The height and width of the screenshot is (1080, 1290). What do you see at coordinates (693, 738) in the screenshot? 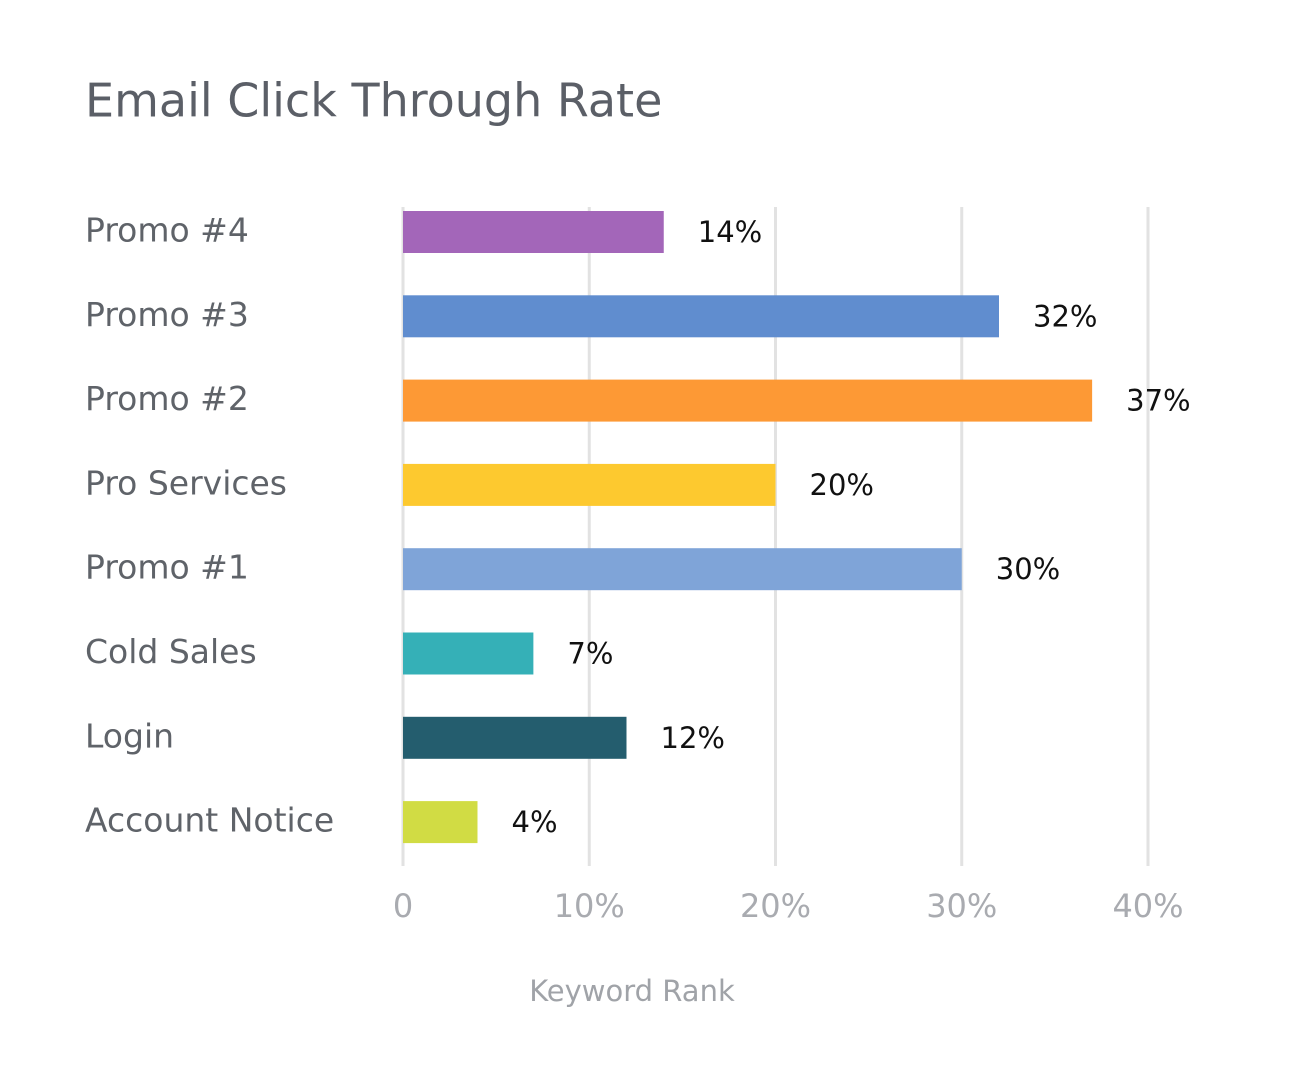
I see `value-label: 12%` at bounding box center [693, 738].